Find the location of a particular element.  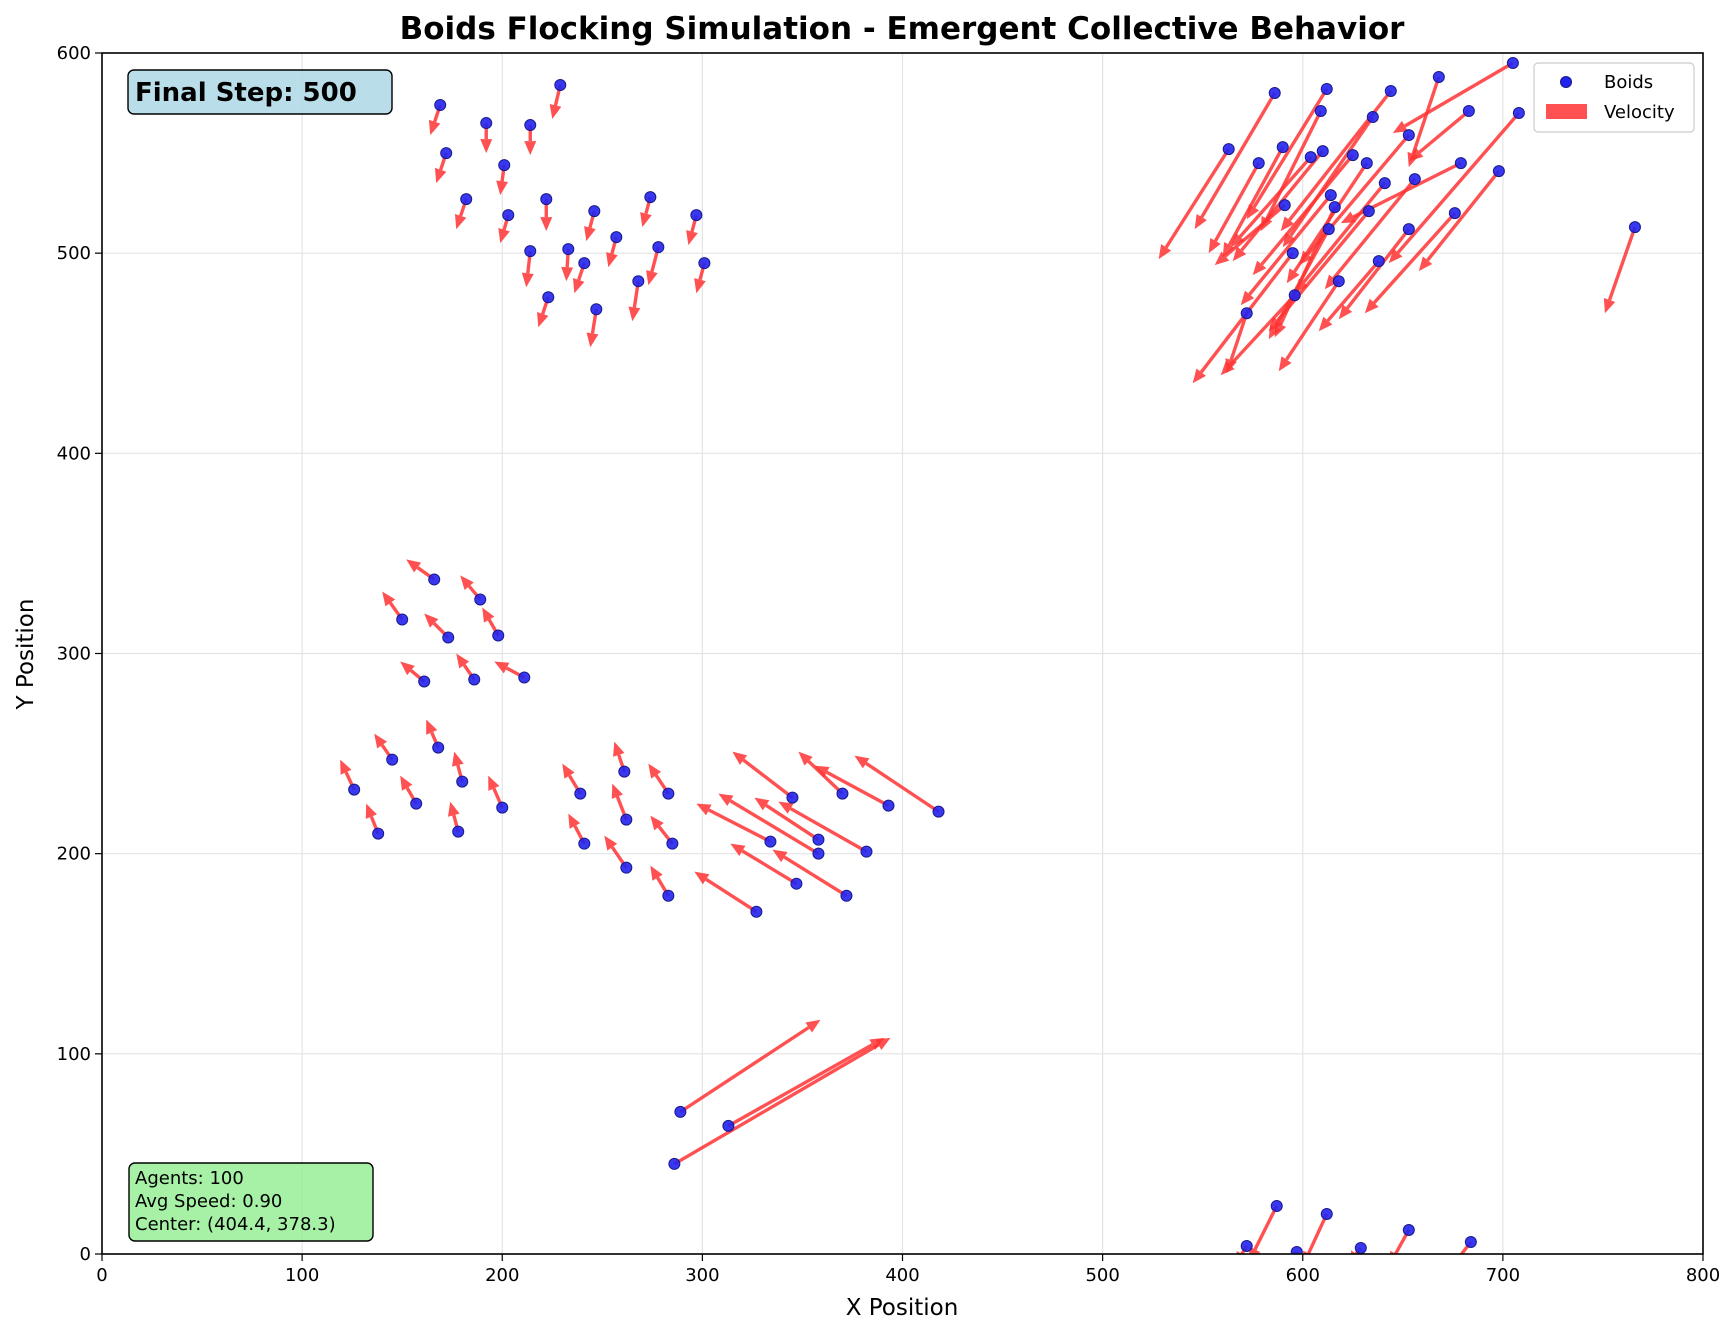

y-tick-label: 400 is located at coordinates (74, 453).